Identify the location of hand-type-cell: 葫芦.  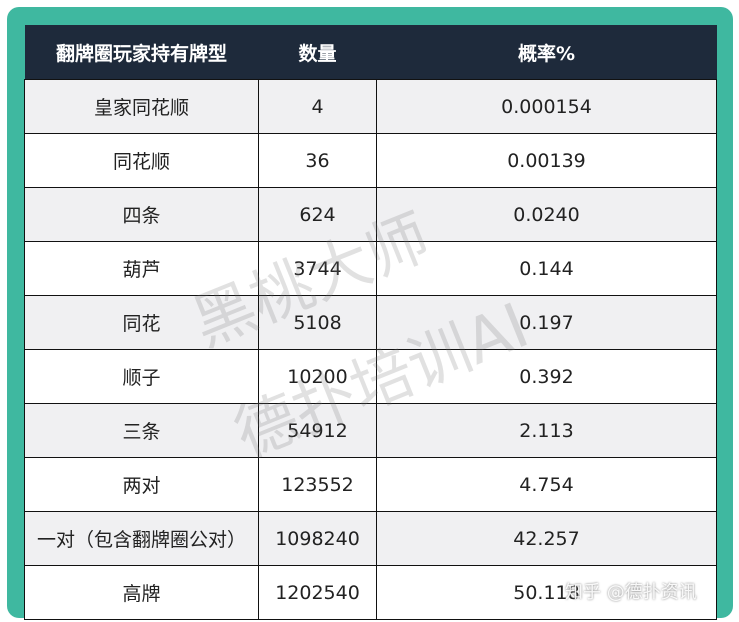
(141, 268).